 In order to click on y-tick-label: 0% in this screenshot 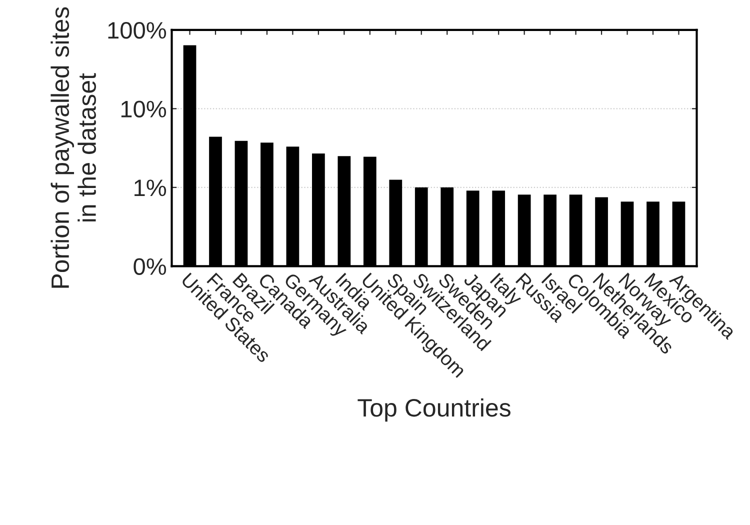, I will do `click(150, 266)`.